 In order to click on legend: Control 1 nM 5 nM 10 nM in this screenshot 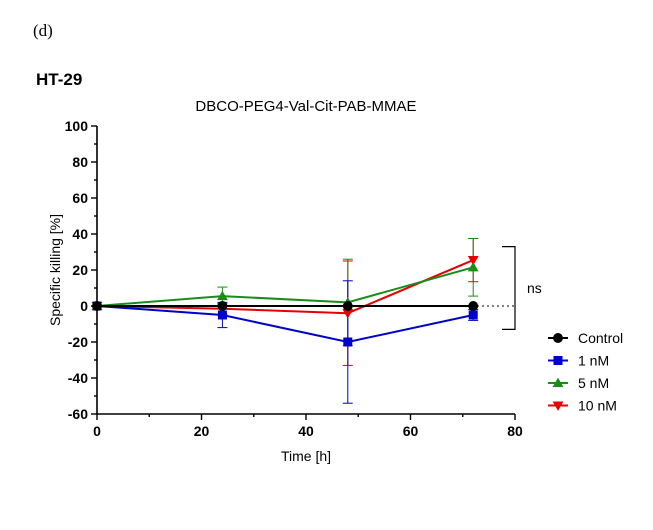, I will do `click(585, 372)`.